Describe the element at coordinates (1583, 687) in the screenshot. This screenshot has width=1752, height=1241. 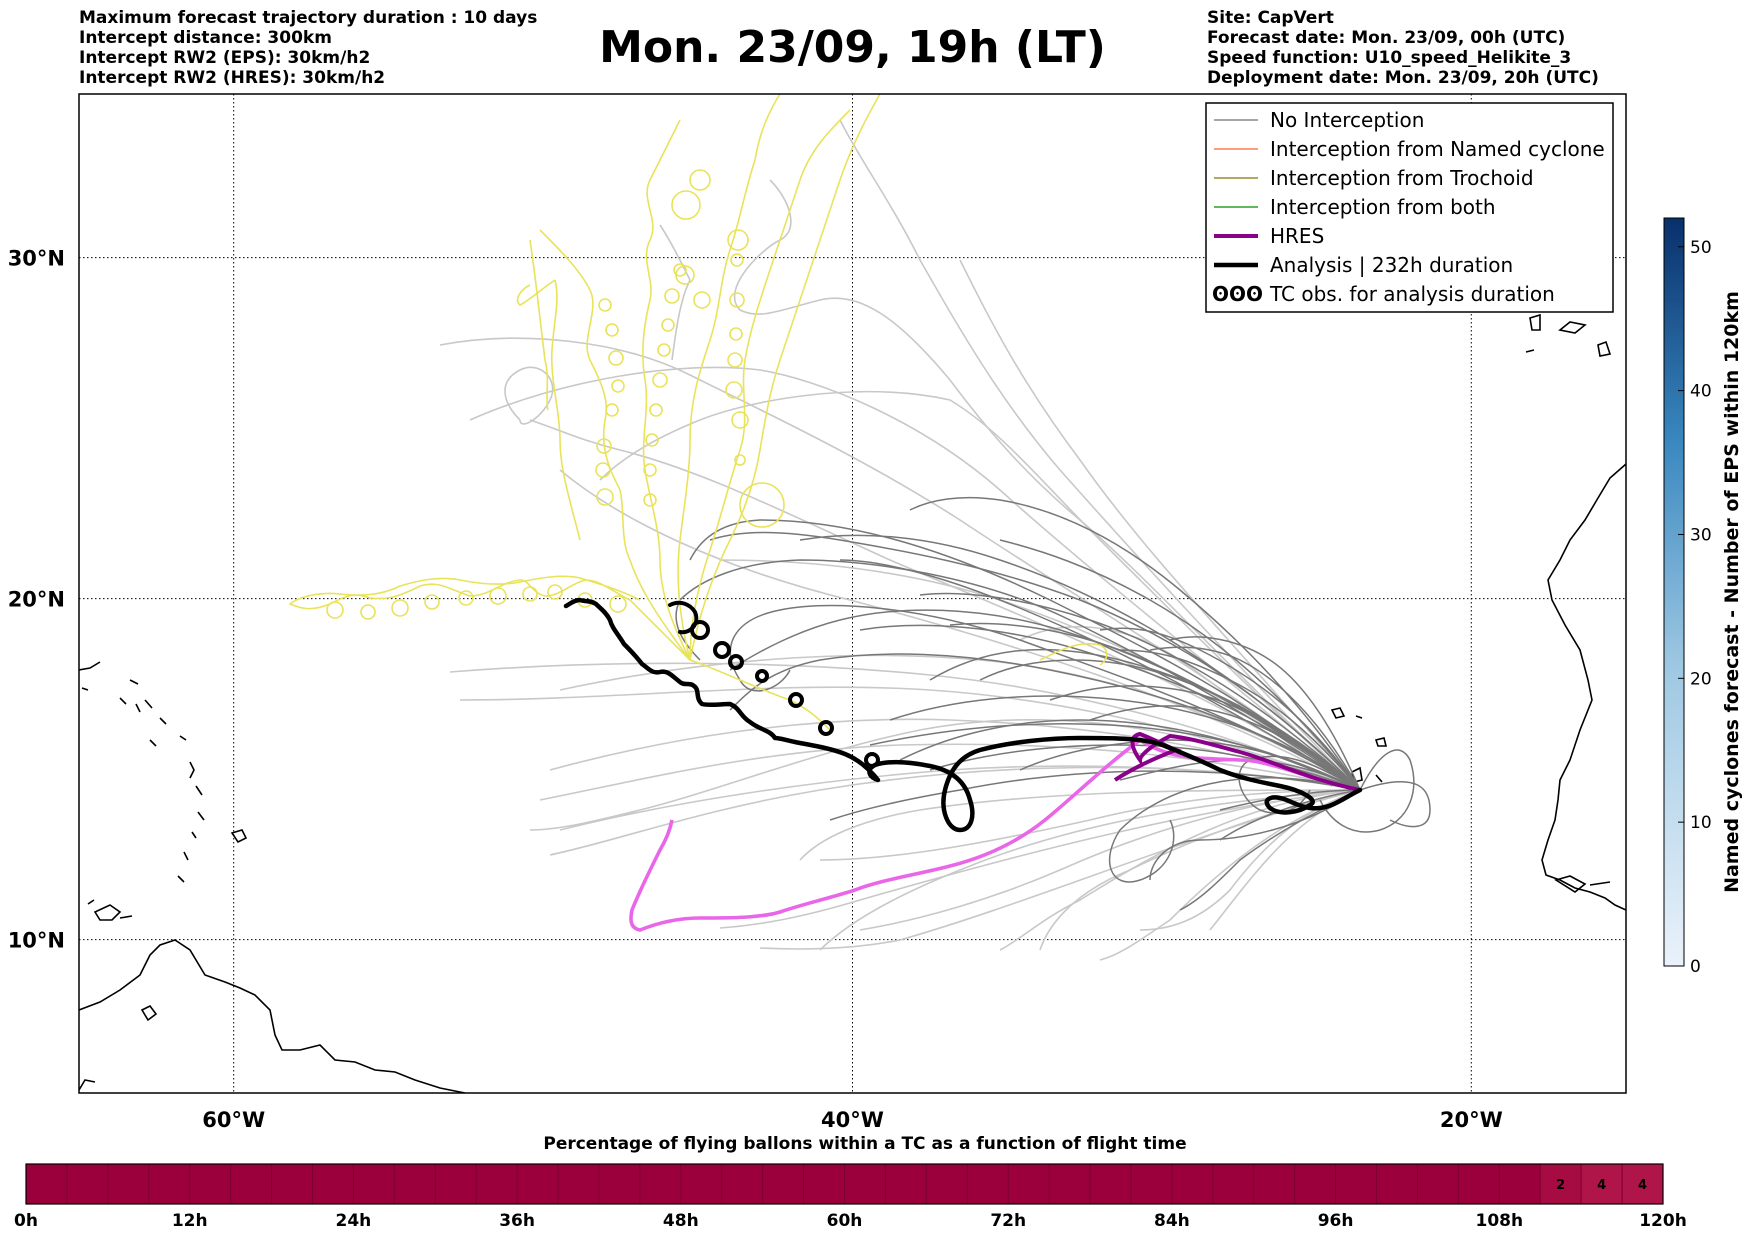
I see `coast-west-africa` at that location.